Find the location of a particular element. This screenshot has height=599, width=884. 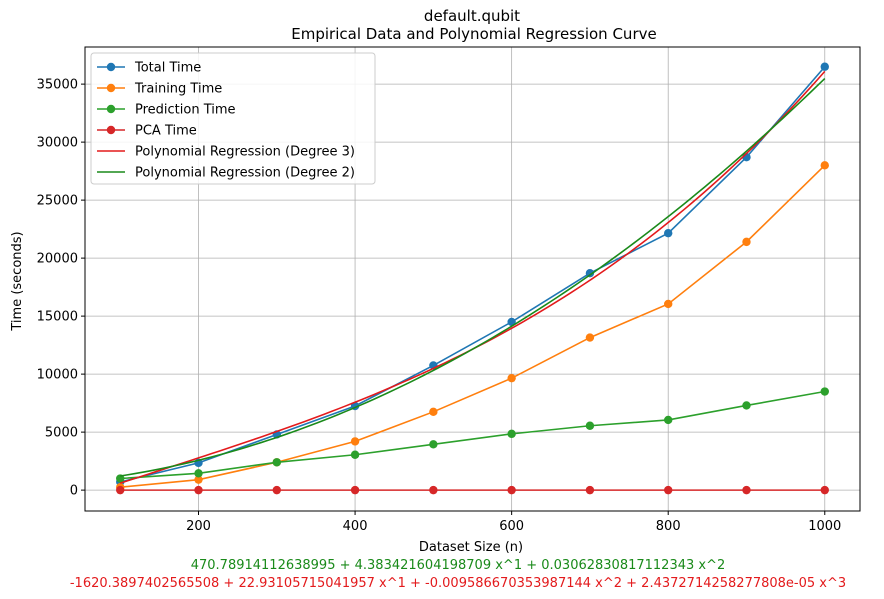

legend-item: PCA Time is located at coordinates (147, 131).